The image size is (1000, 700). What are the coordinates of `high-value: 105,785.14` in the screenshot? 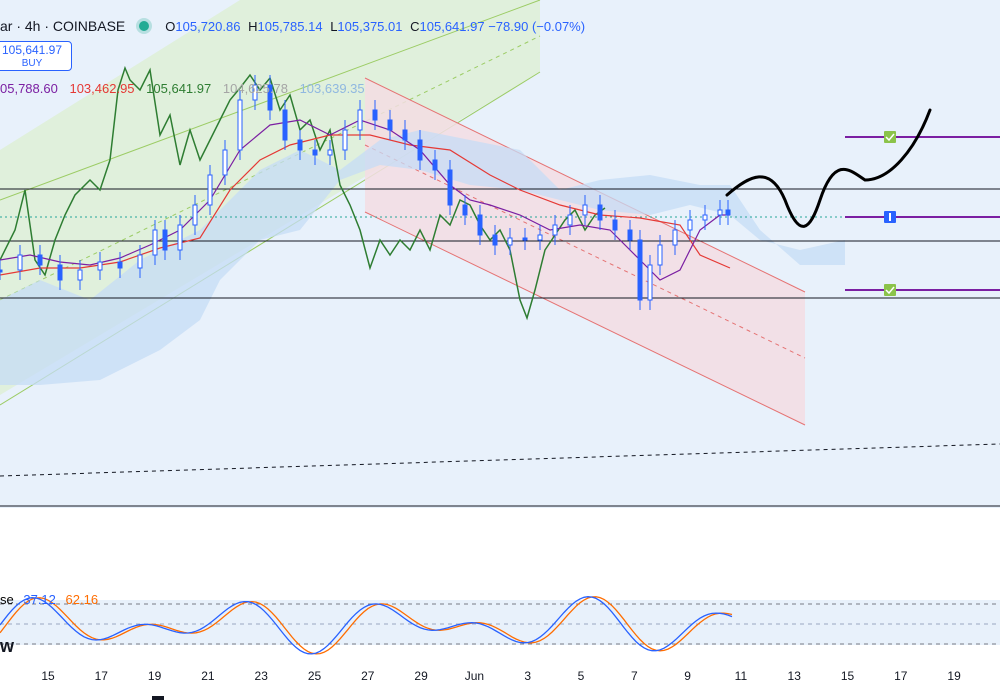 It's located at (290, 26).